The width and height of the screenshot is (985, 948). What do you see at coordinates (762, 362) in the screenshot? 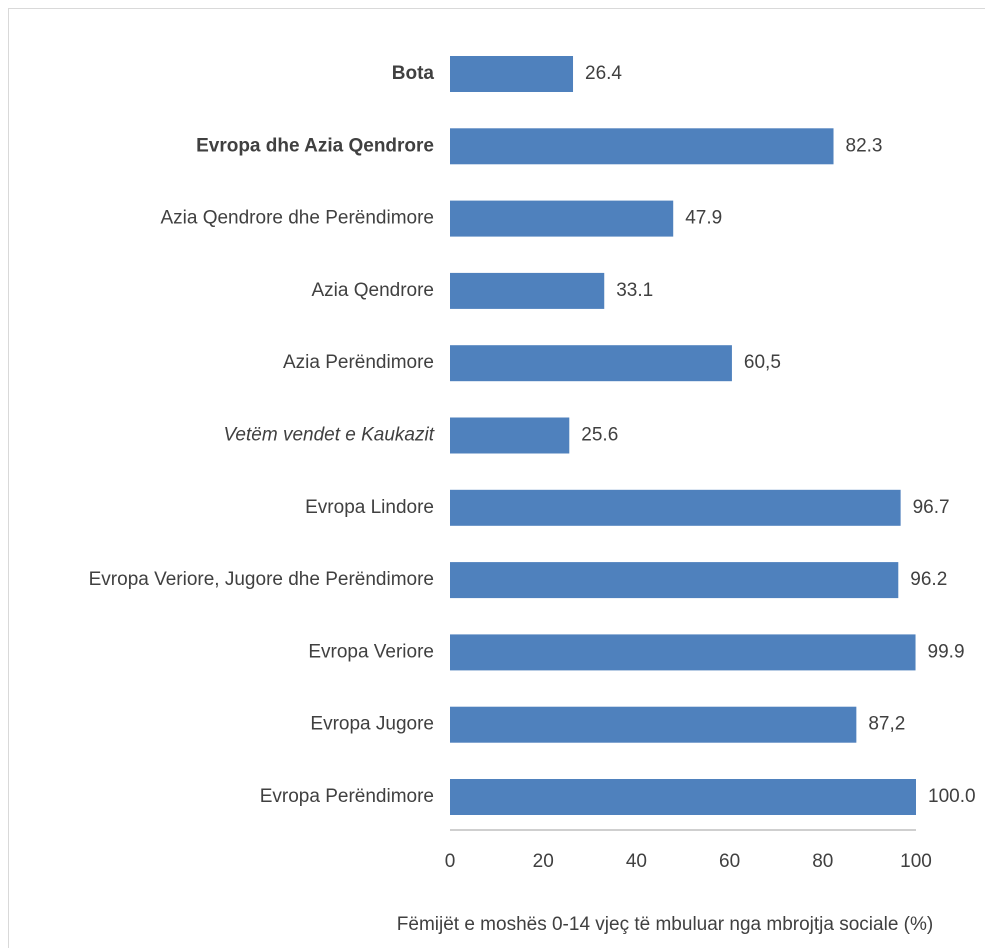
I see `data-label: 60,5` at bounding box center [762, 362].